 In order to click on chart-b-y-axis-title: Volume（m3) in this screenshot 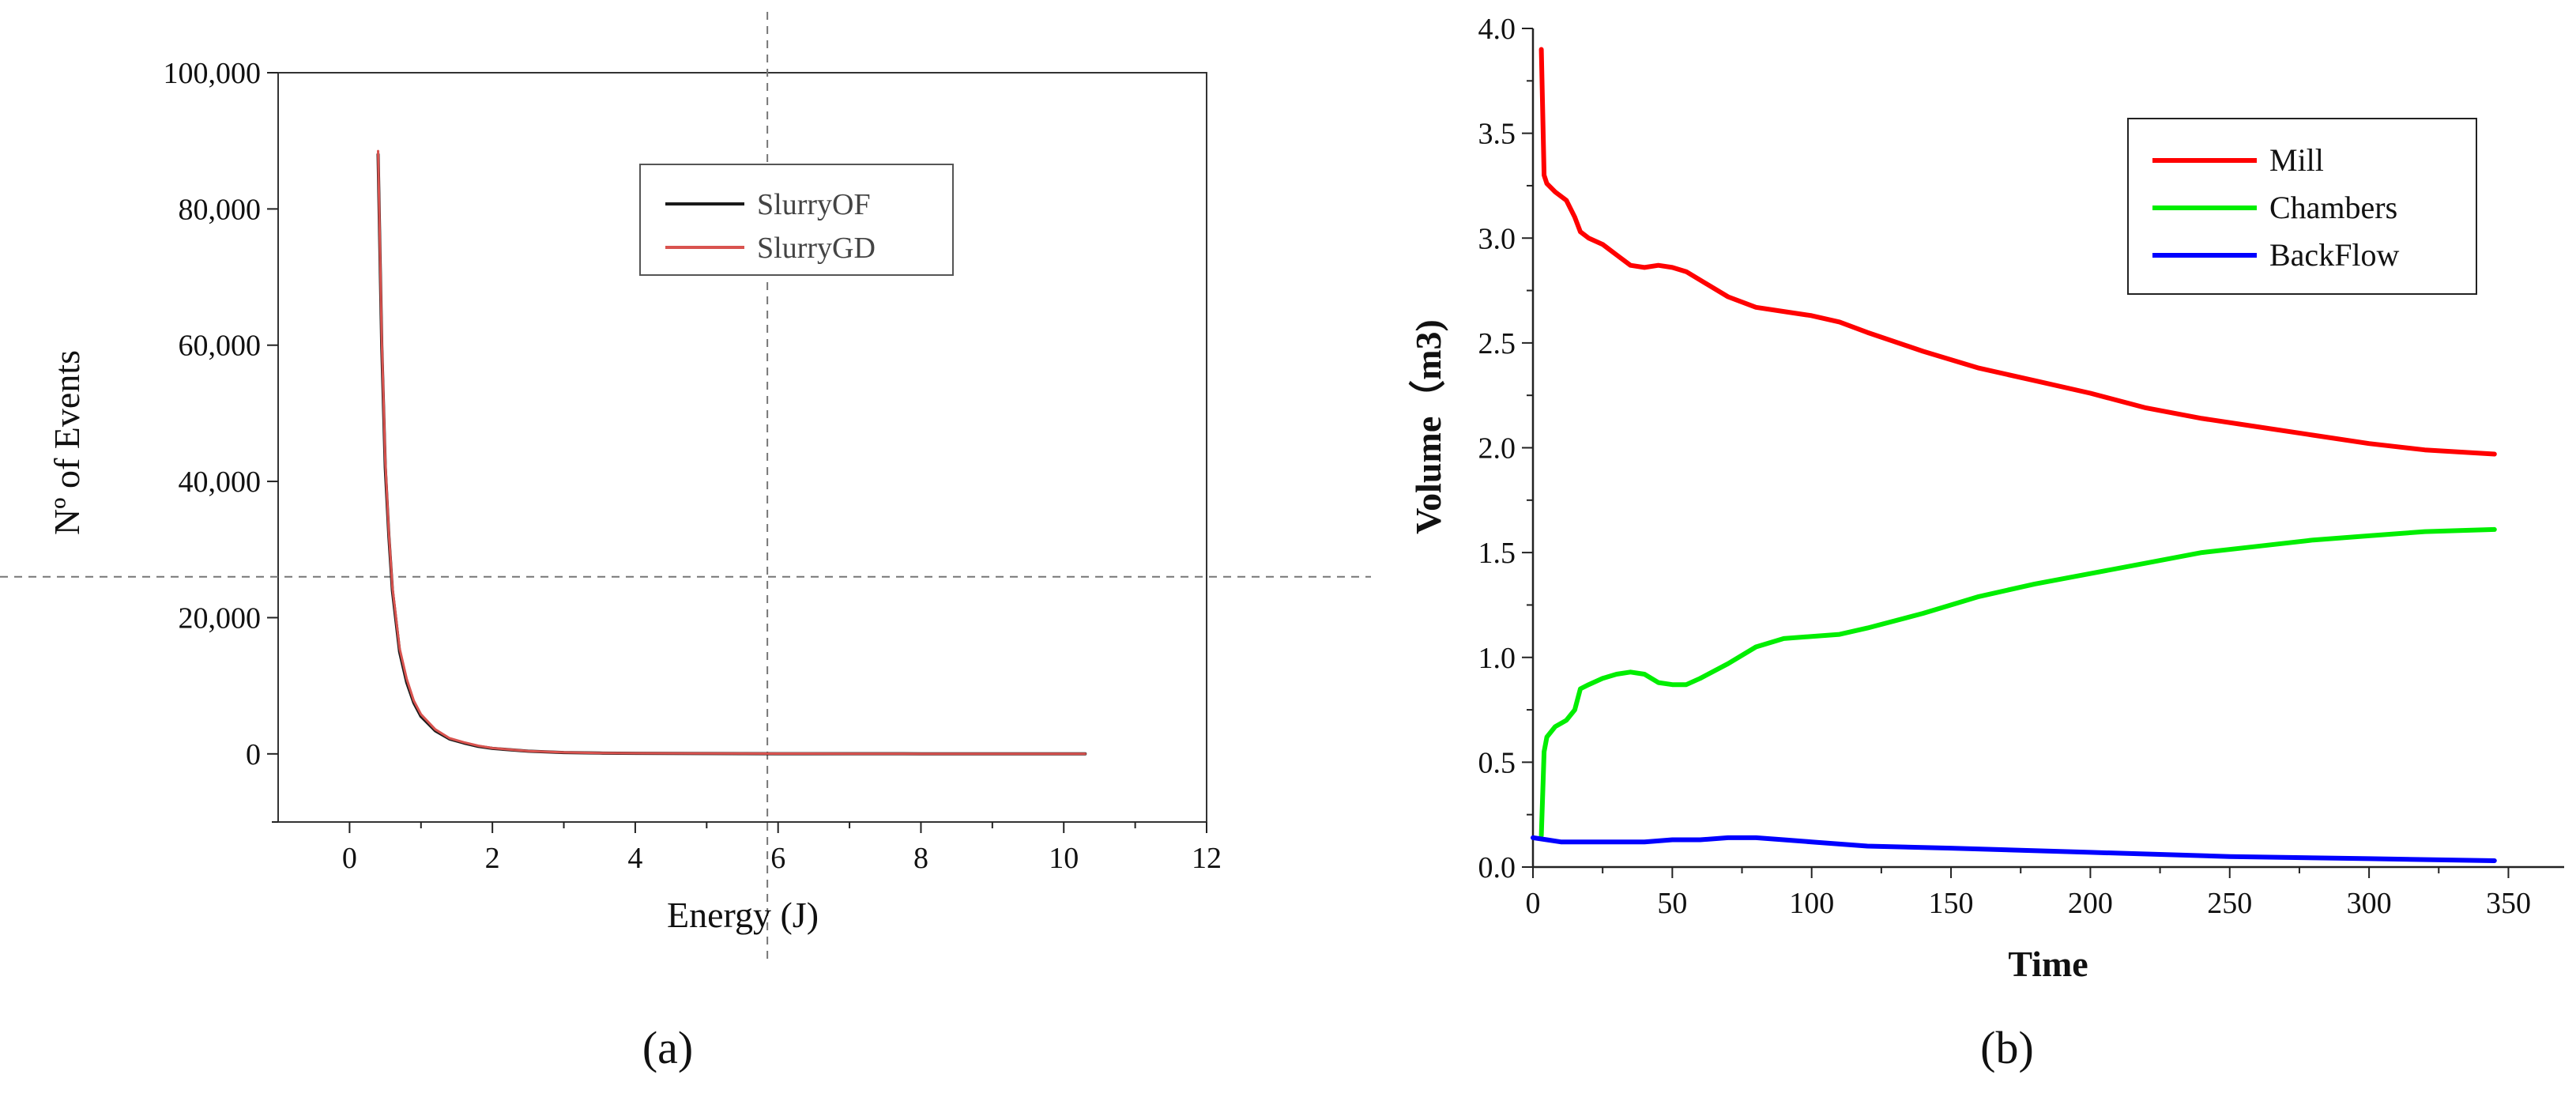, I will do `click(1428, 426)`.